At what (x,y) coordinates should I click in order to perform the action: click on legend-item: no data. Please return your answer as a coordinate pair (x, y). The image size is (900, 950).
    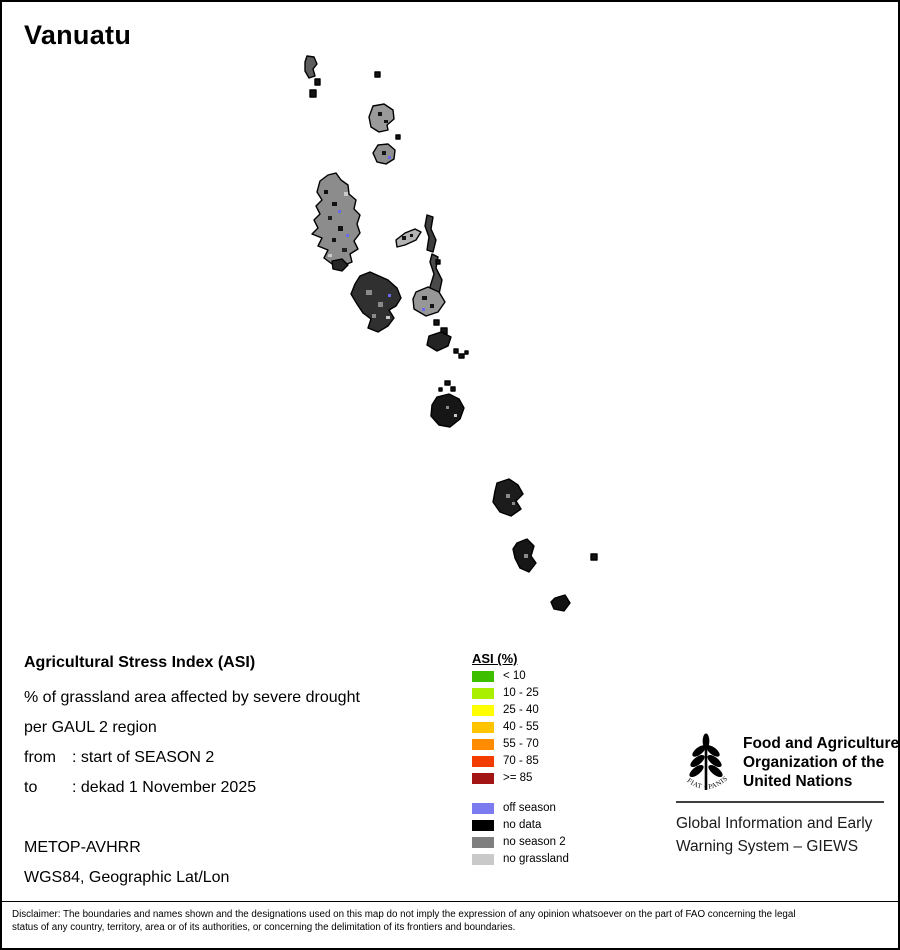
    Looking at the image, I should click on (520, 825).